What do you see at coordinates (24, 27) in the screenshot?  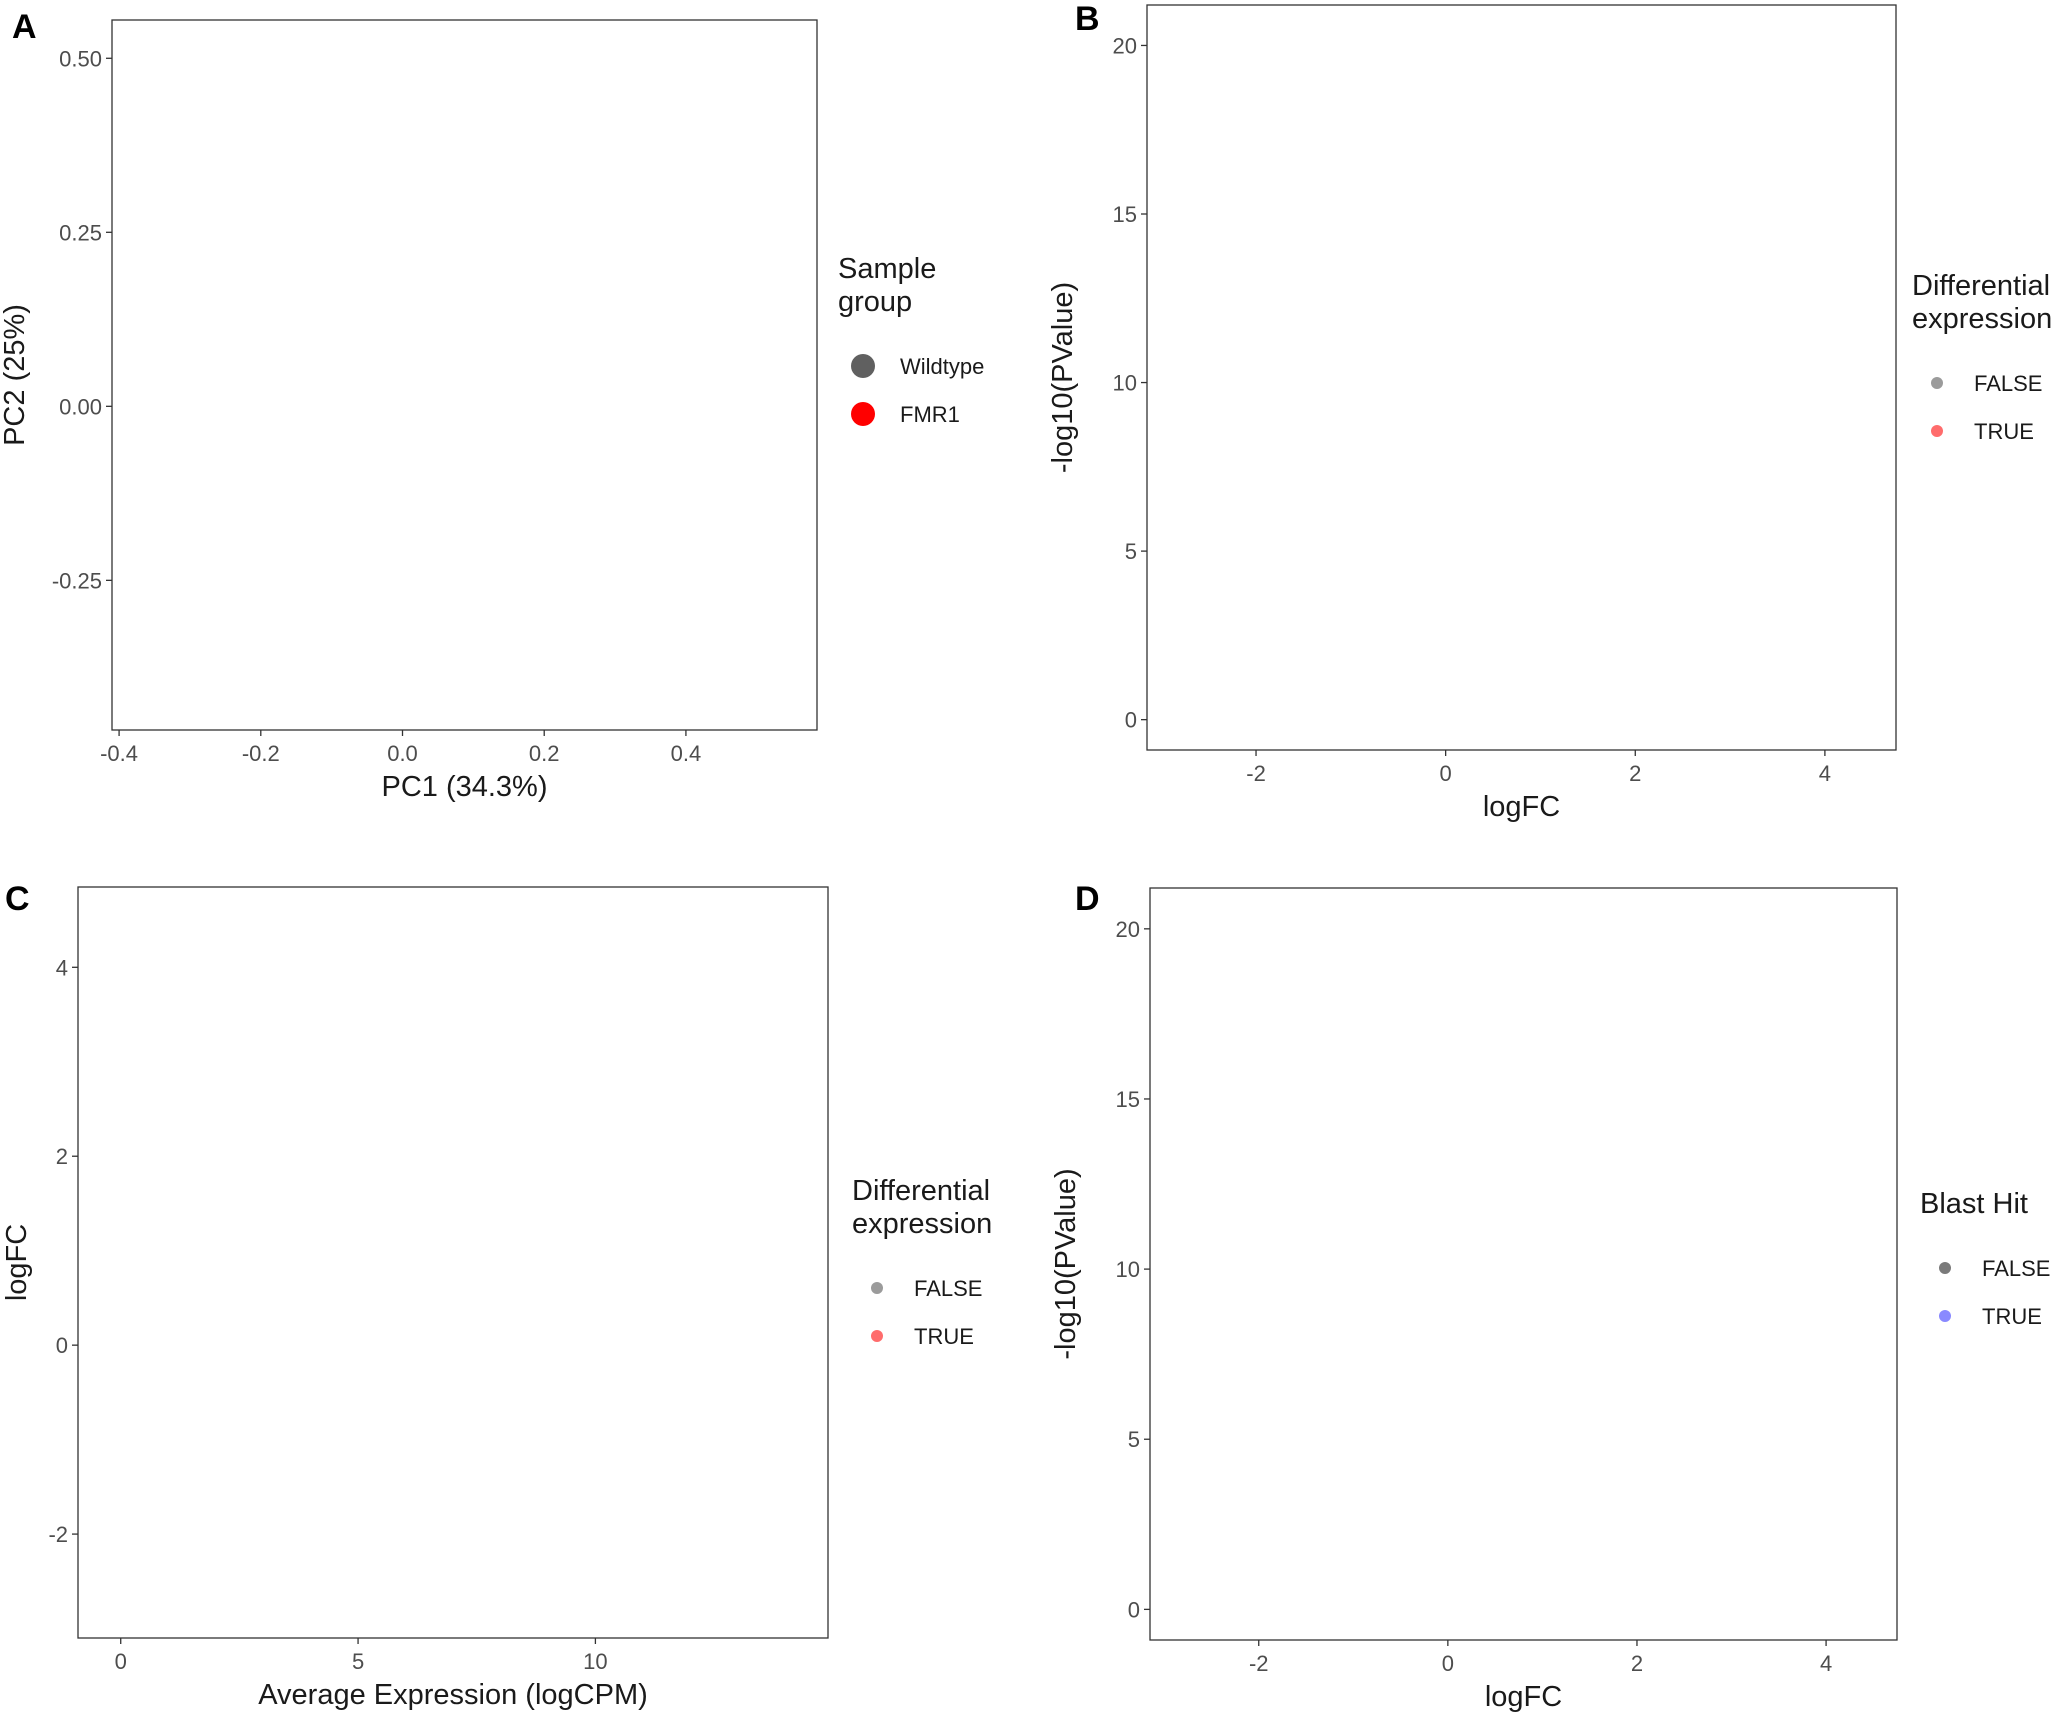 I see `panel-letter: A` at bounding box center [24, 27].